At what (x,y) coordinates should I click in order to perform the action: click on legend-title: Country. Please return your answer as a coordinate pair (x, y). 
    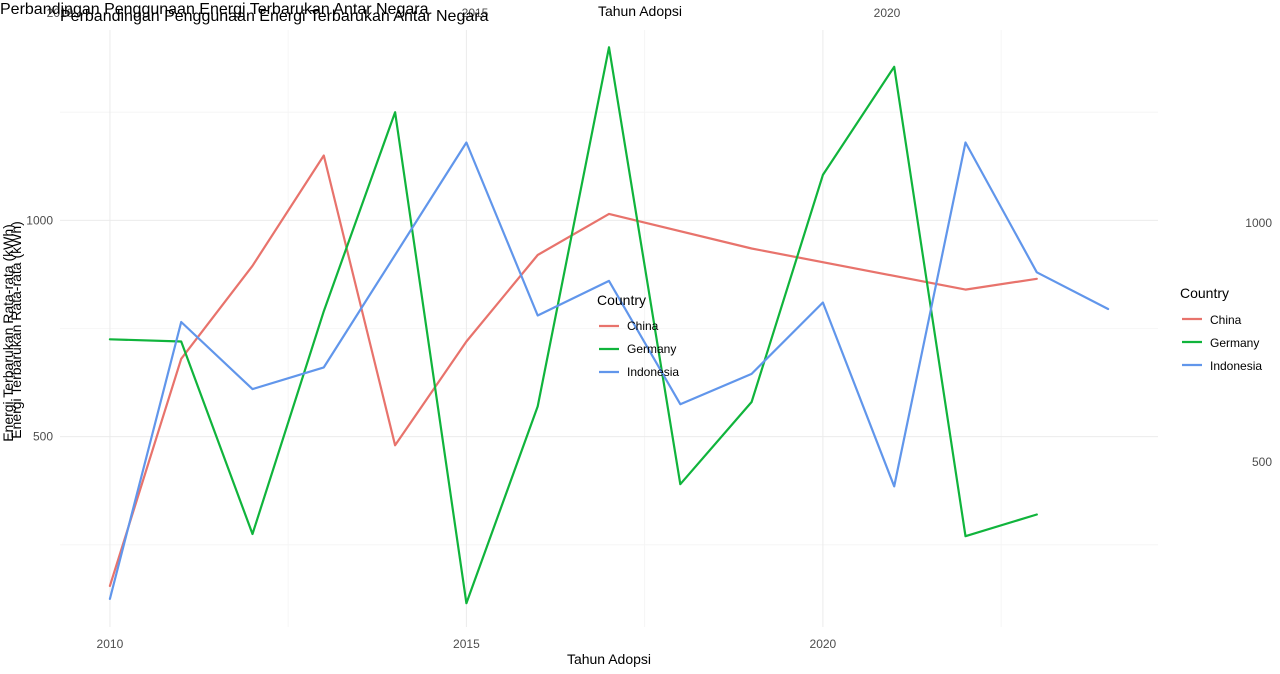
    Looking at the image, I should click on (1204, 293).